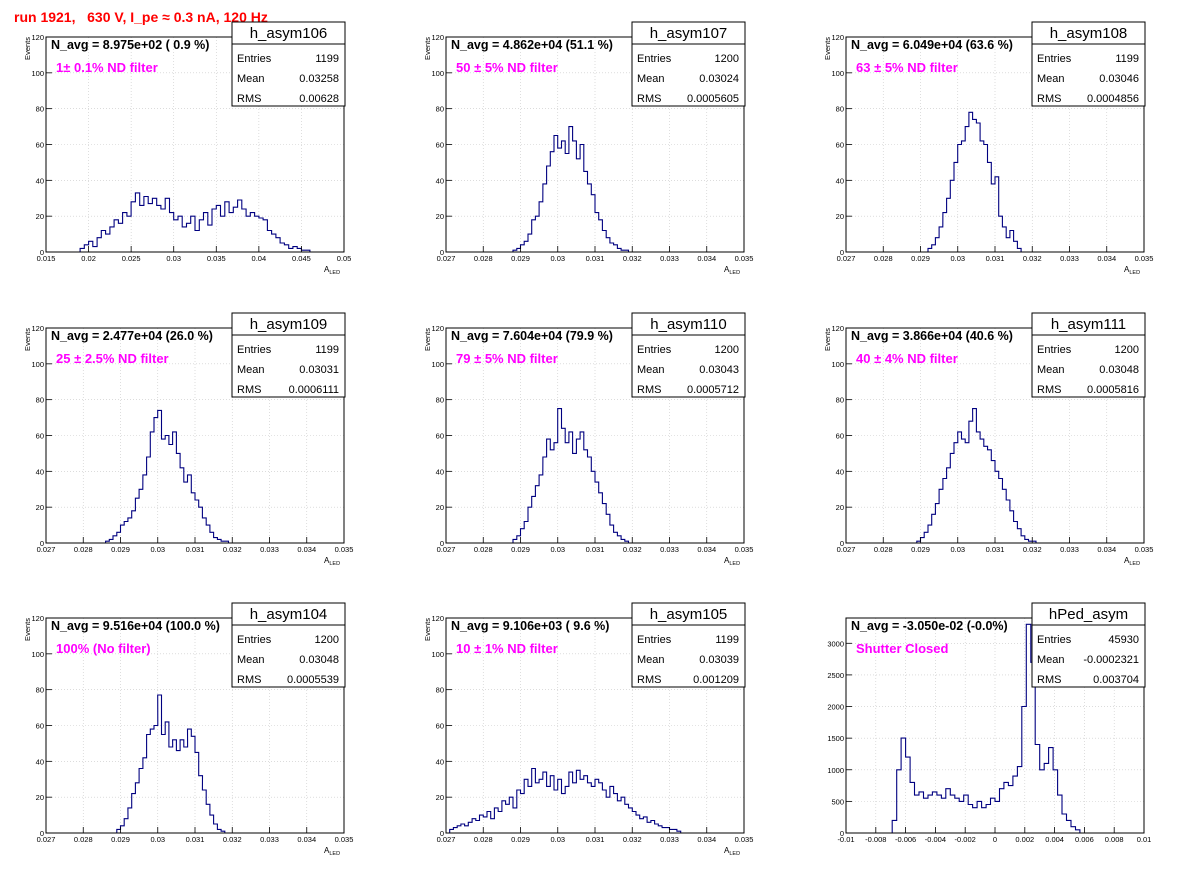 This screenshot has width=1196, height=872. I want to click on n-avg-label: N_avg = 9.106e+03 ( 9.6 %), so click(530, 626).